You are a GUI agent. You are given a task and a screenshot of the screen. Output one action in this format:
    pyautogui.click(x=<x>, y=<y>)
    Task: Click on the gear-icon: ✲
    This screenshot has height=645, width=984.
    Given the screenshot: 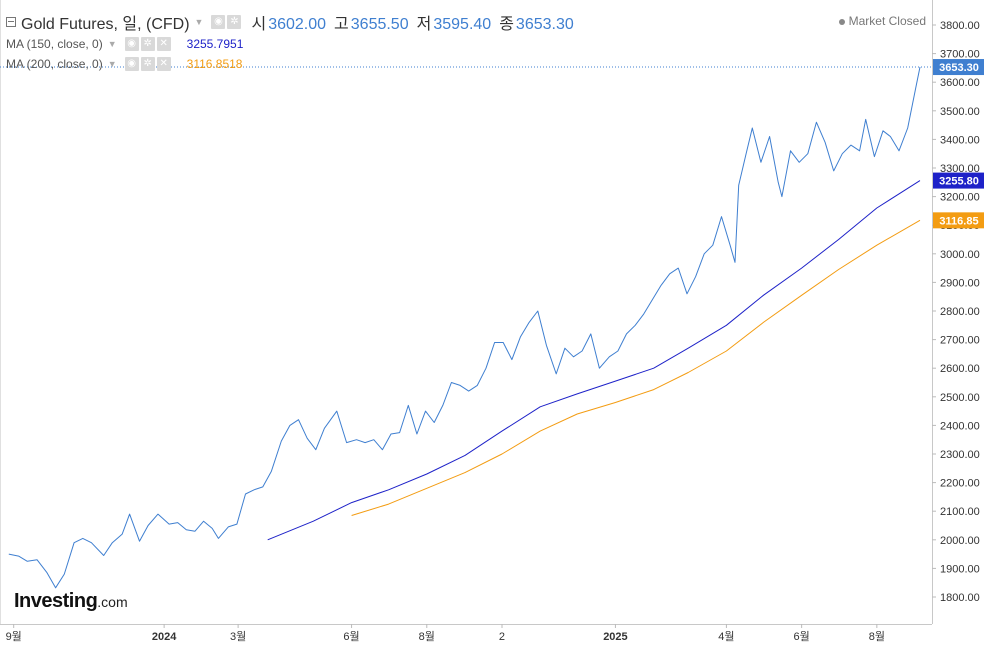 What is the action you would take?
    pyautogui.click(x=147, y=44)
    